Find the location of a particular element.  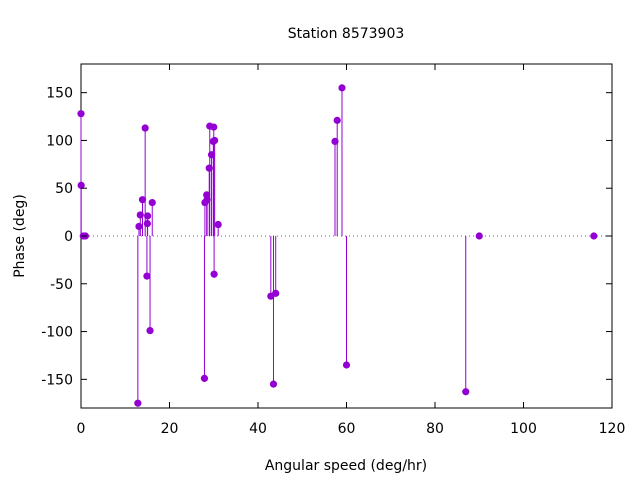

y-tick-label: 150 is located at coordinates (59, 94).